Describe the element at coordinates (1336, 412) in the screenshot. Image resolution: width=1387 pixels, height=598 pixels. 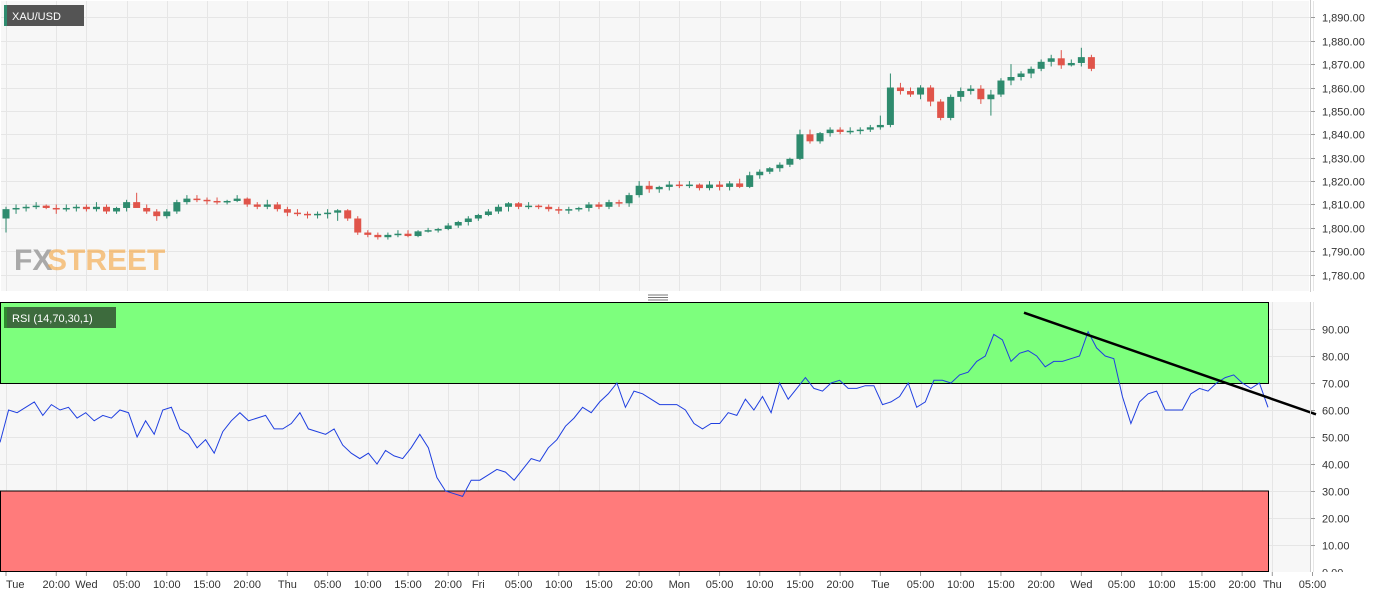
I see `rsi-ytick-label: 60.00` at that location.